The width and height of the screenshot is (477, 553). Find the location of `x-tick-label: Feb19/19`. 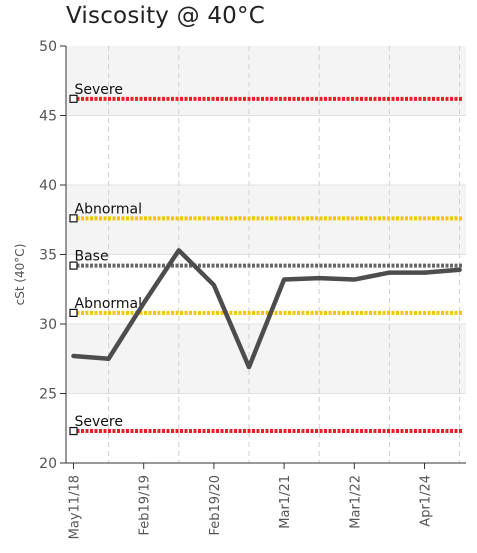

x-tick-label: Feb19/19 is located at coordinates (145, 505).